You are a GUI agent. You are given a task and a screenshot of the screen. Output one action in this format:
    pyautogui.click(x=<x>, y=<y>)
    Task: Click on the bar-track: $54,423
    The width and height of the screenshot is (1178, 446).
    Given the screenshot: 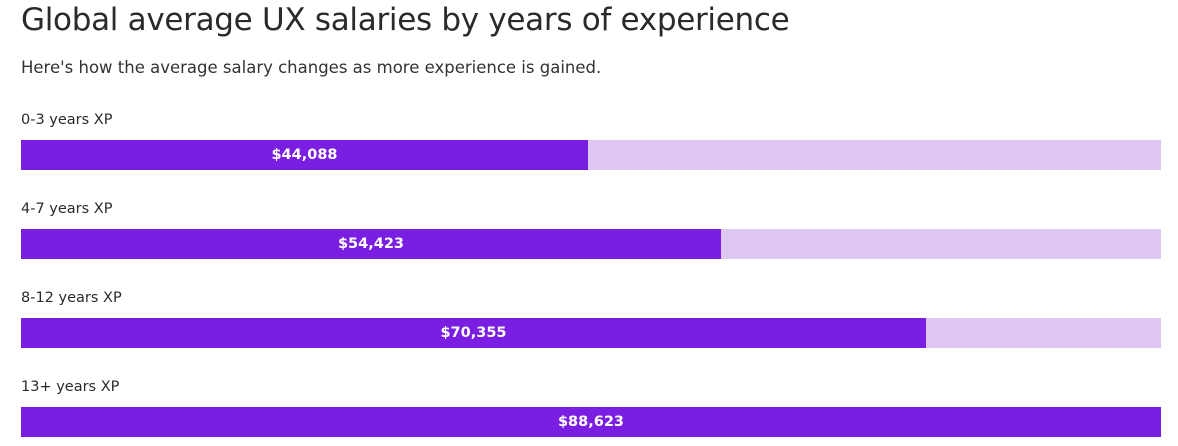 What is the action you would take?
    pyautogui.click(x=591, y=244)
    